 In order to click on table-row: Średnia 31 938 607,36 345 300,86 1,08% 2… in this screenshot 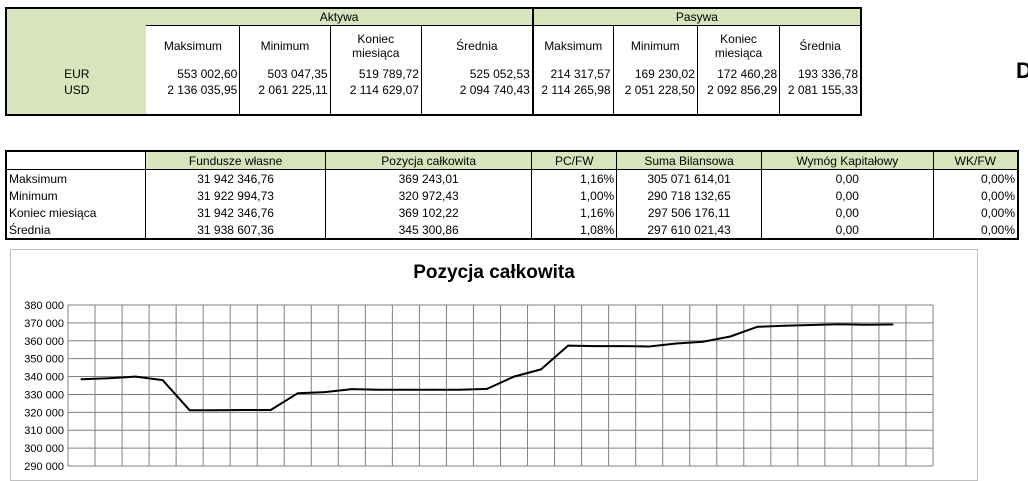, I will do `click(512, 230)`.